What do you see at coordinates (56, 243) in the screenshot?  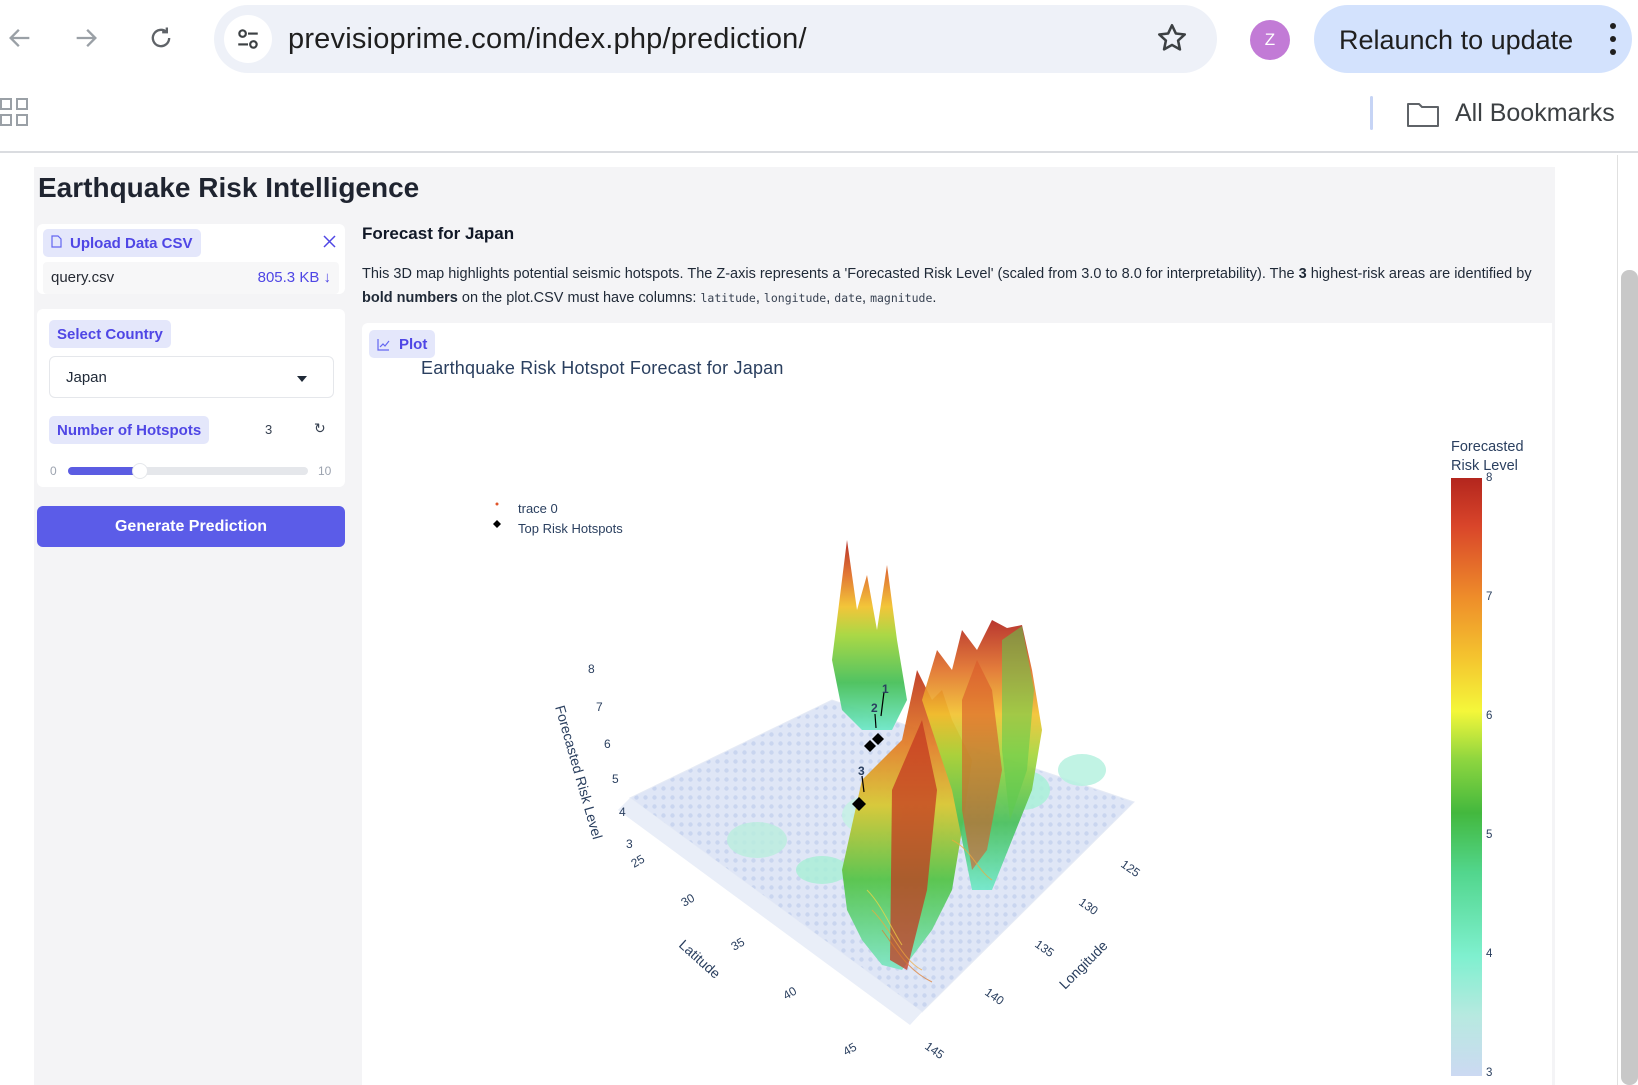 I see `file-icon` at bounding box center [56, 243].